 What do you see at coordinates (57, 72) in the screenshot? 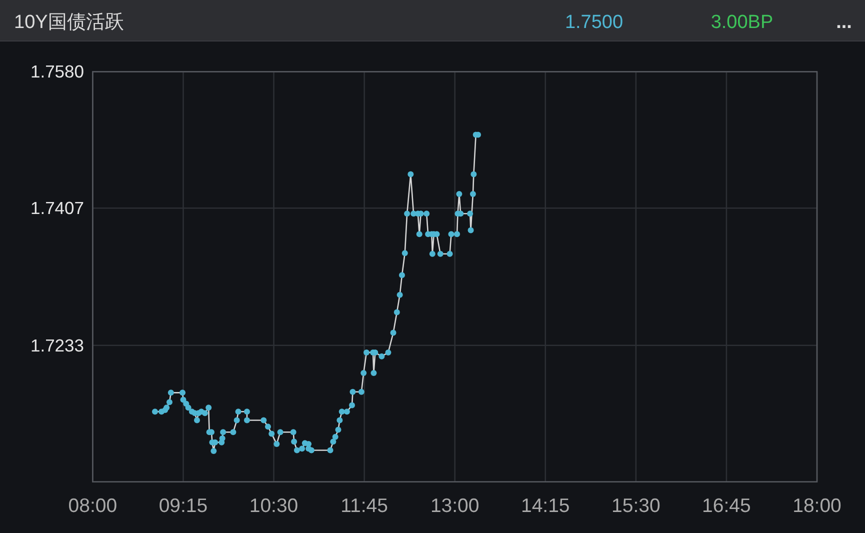
I see `y-tick-label: 1.7580` at bounding box center [57, 72].